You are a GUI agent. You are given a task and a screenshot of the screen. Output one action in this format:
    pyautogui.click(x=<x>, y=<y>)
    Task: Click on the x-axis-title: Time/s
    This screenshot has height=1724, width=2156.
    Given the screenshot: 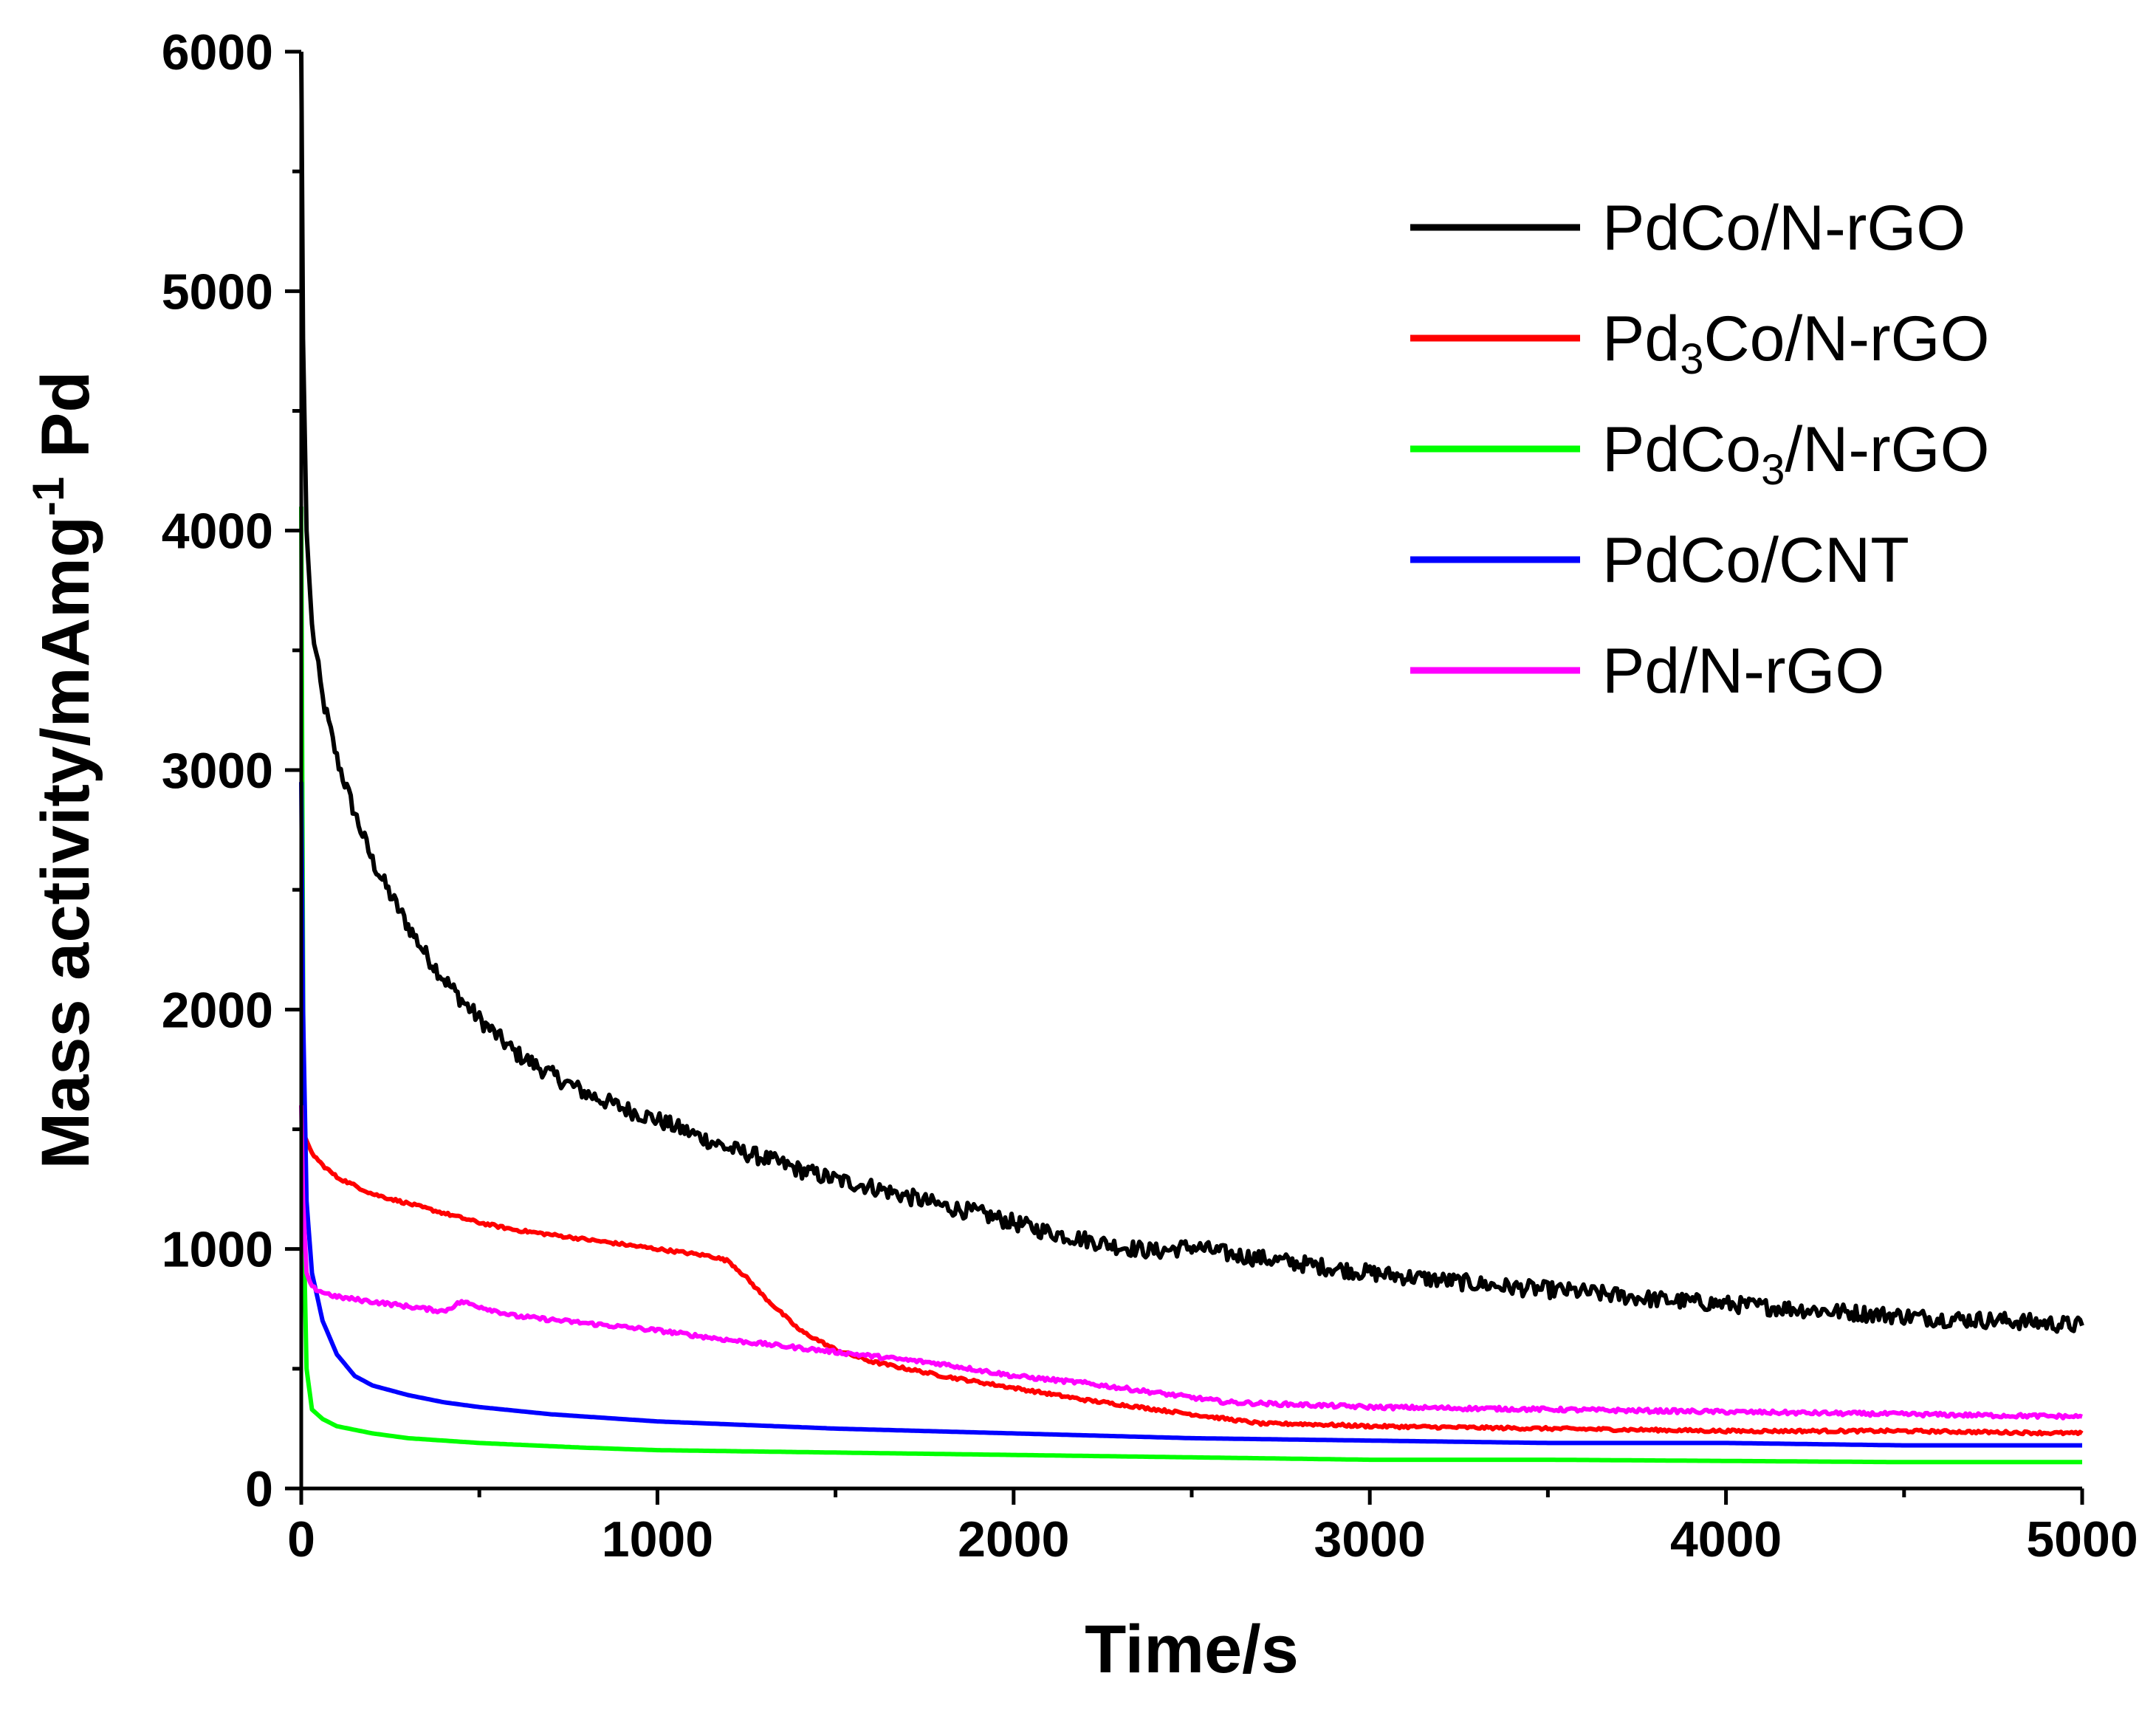 What is the action you would take?
    pyautogui.click(x=1192, y=1649)
    